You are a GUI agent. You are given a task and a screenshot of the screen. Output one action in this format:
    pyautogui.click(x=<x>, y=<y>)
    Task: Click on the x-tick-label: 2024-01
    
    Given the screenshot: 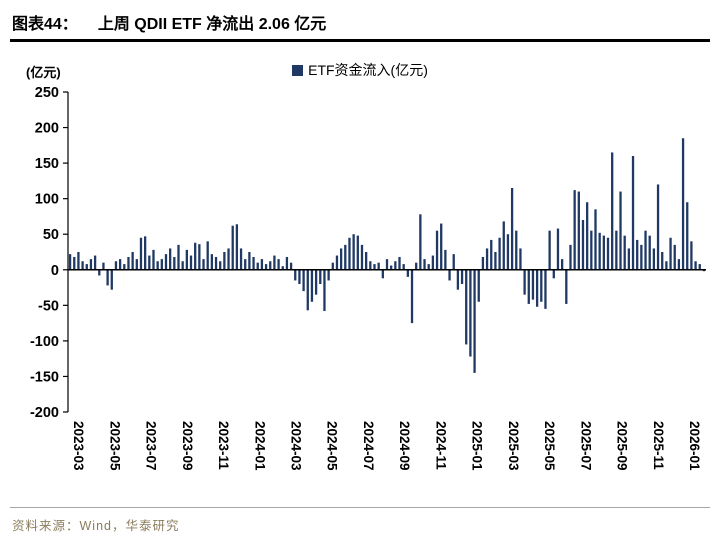 What is the action you would take?
    pyautogui.click(x=259, y=446)
    